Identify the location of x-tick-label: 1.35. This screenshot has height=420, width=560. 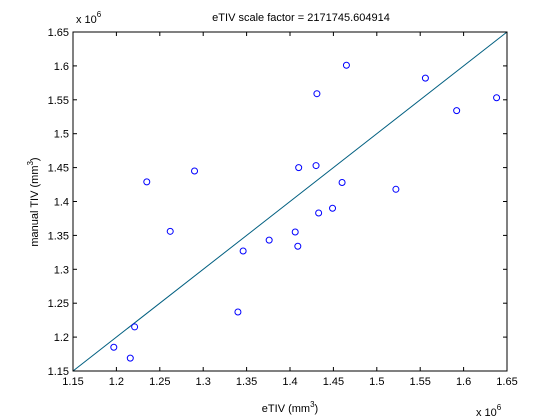
(246, 382).